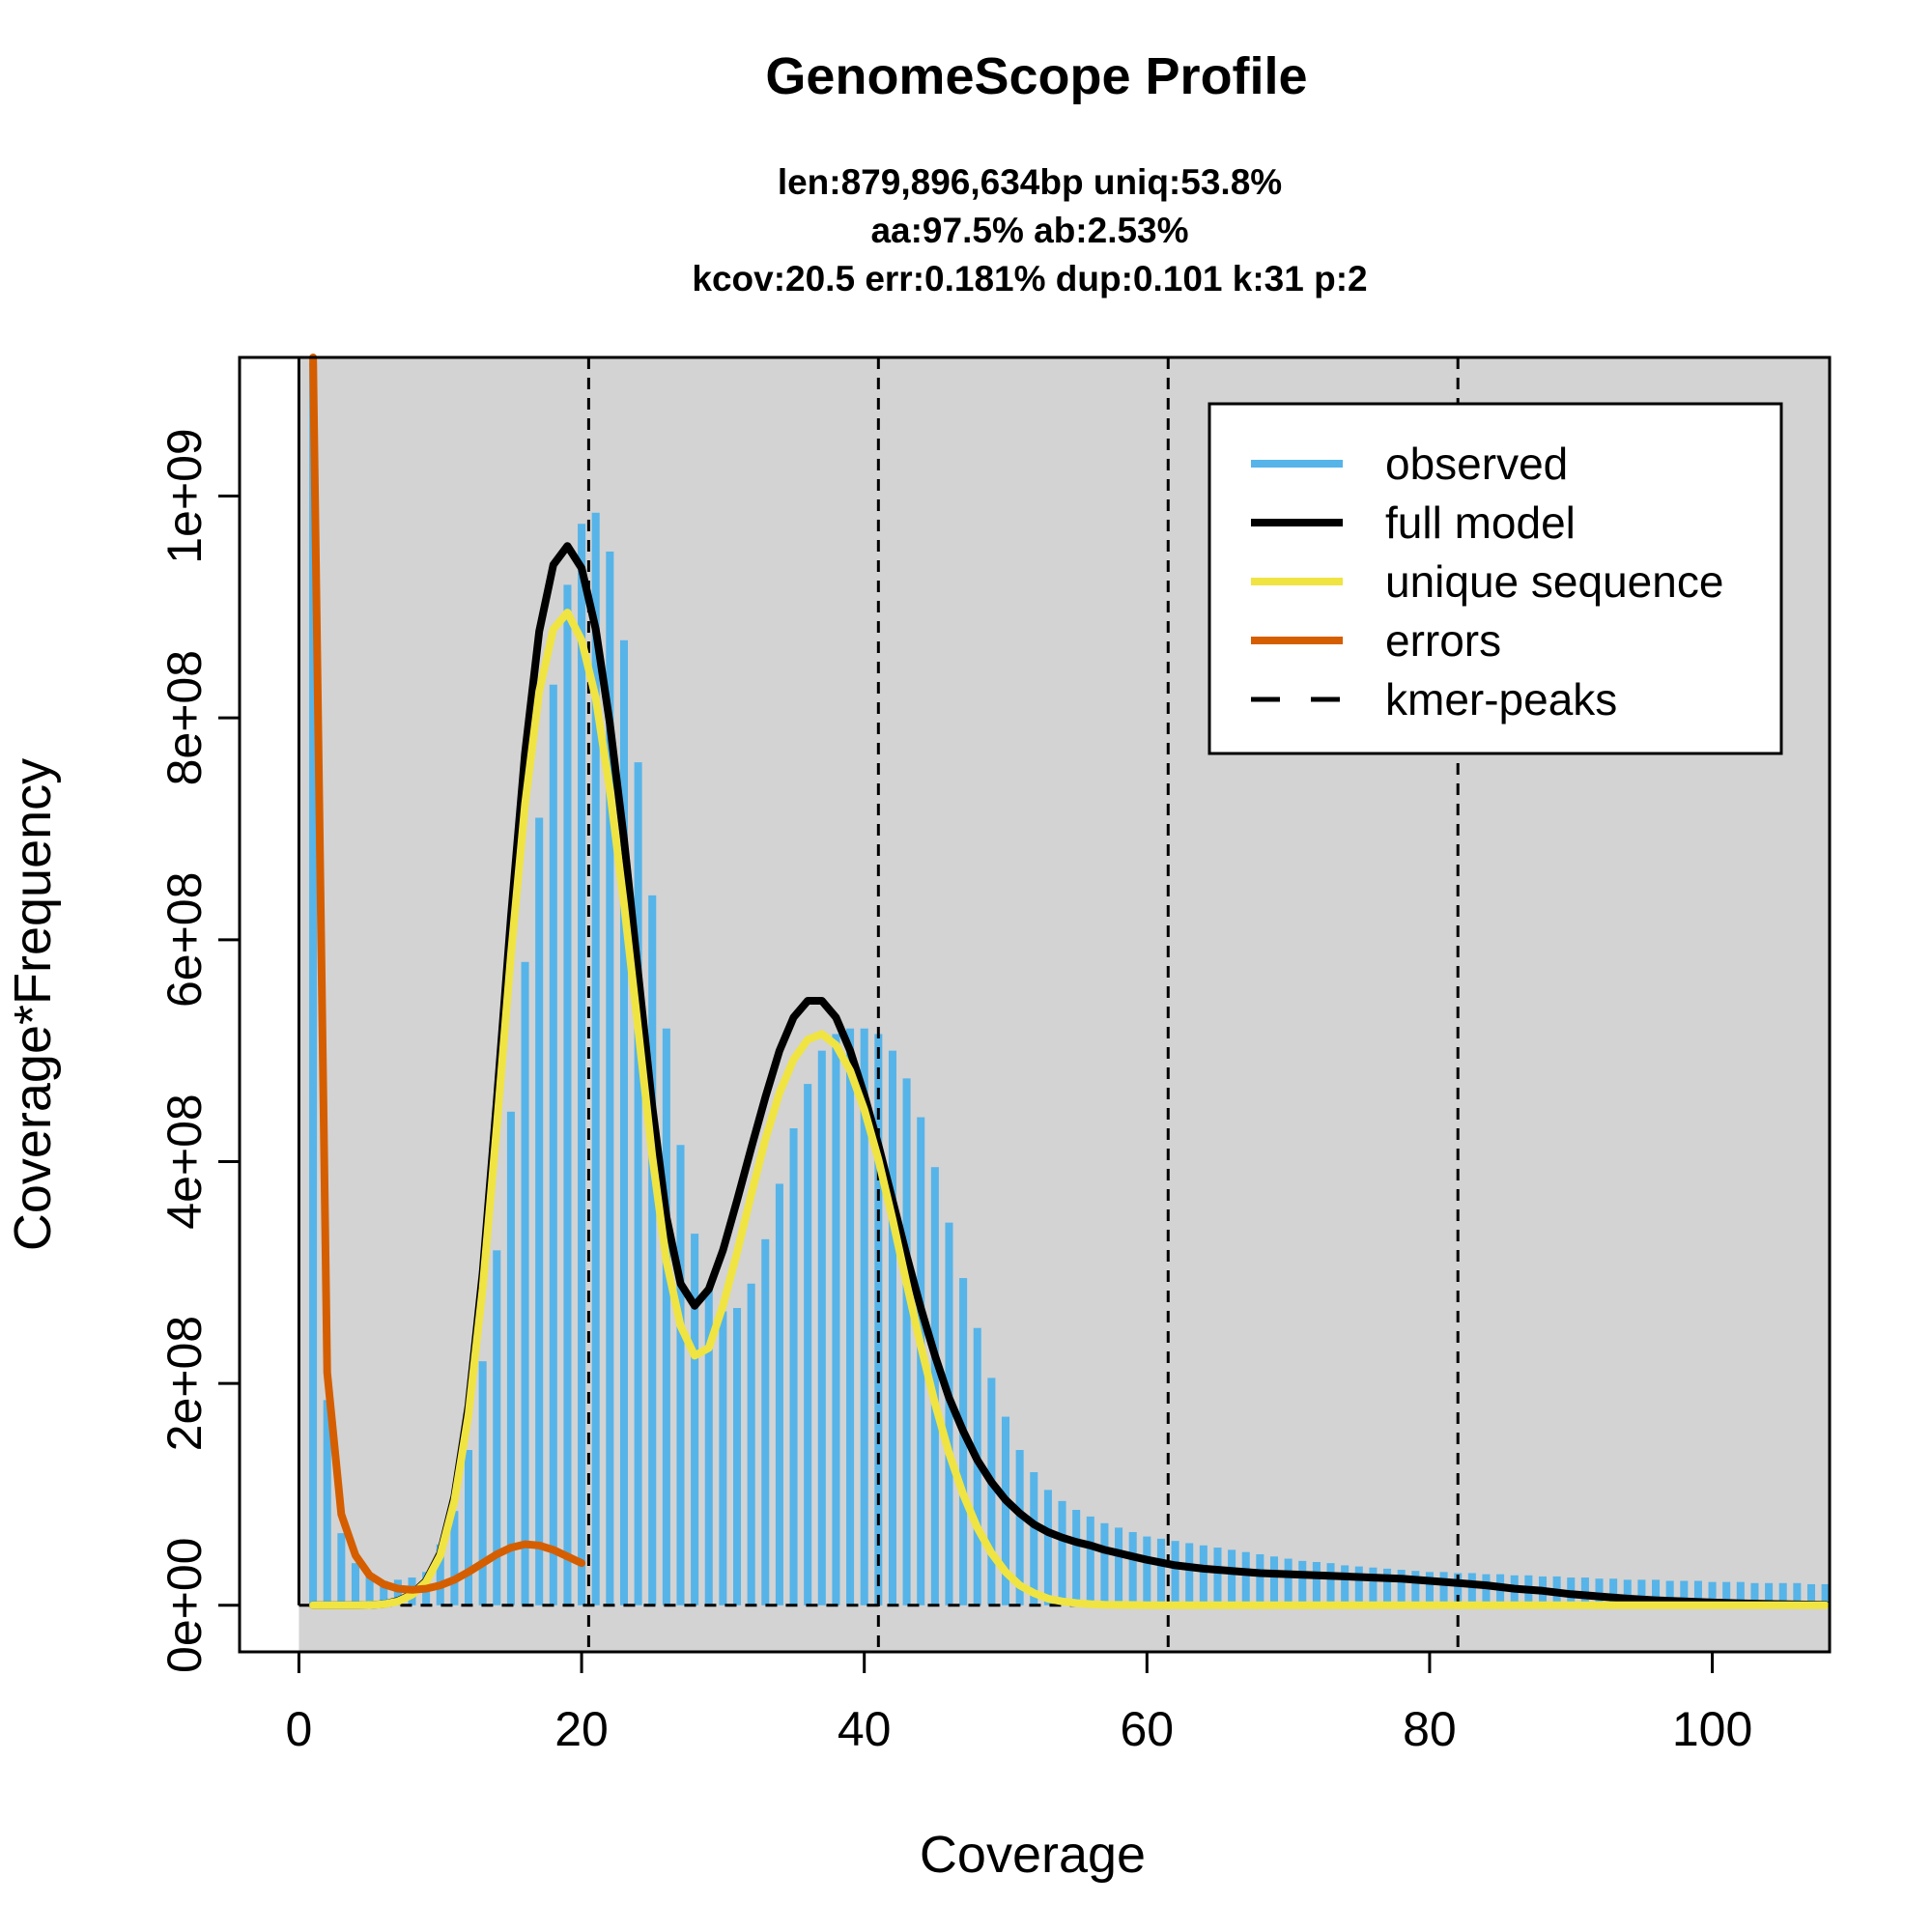  What do you see at coordinates (184, 1383) in the screenshot?
I see `y-tick-label: 2e+08` at bounding box center [184, 1383].